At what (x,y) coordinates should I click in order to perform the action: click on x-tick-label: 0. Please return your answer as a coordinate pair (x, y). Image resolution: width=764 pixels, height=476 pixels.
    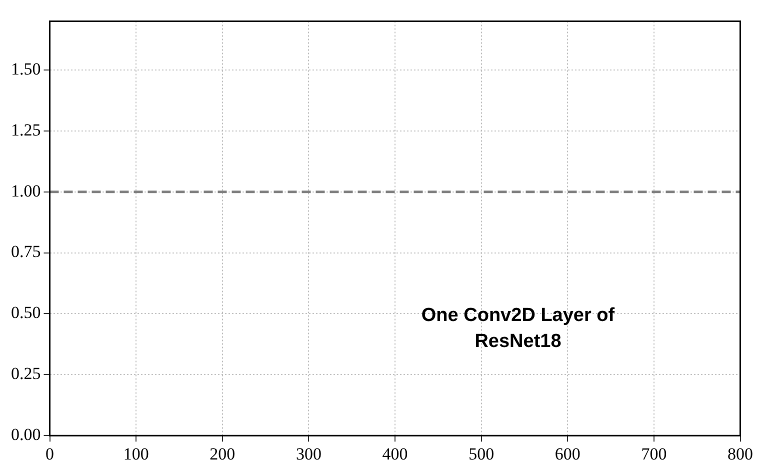
    Looking at the image, I should click on (50, 454).